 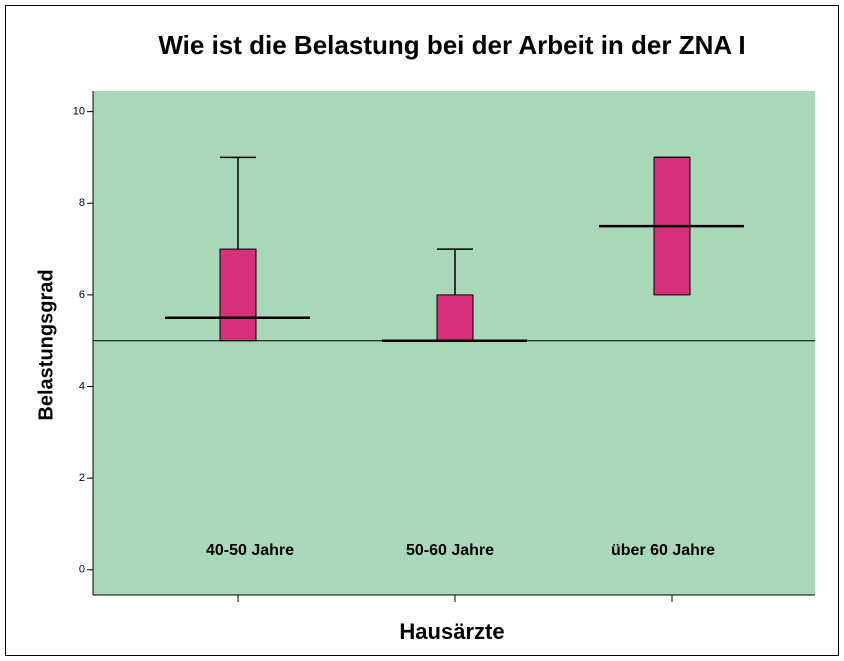 I want to click on y-tick-label: 6, so click(x=82, y=295).